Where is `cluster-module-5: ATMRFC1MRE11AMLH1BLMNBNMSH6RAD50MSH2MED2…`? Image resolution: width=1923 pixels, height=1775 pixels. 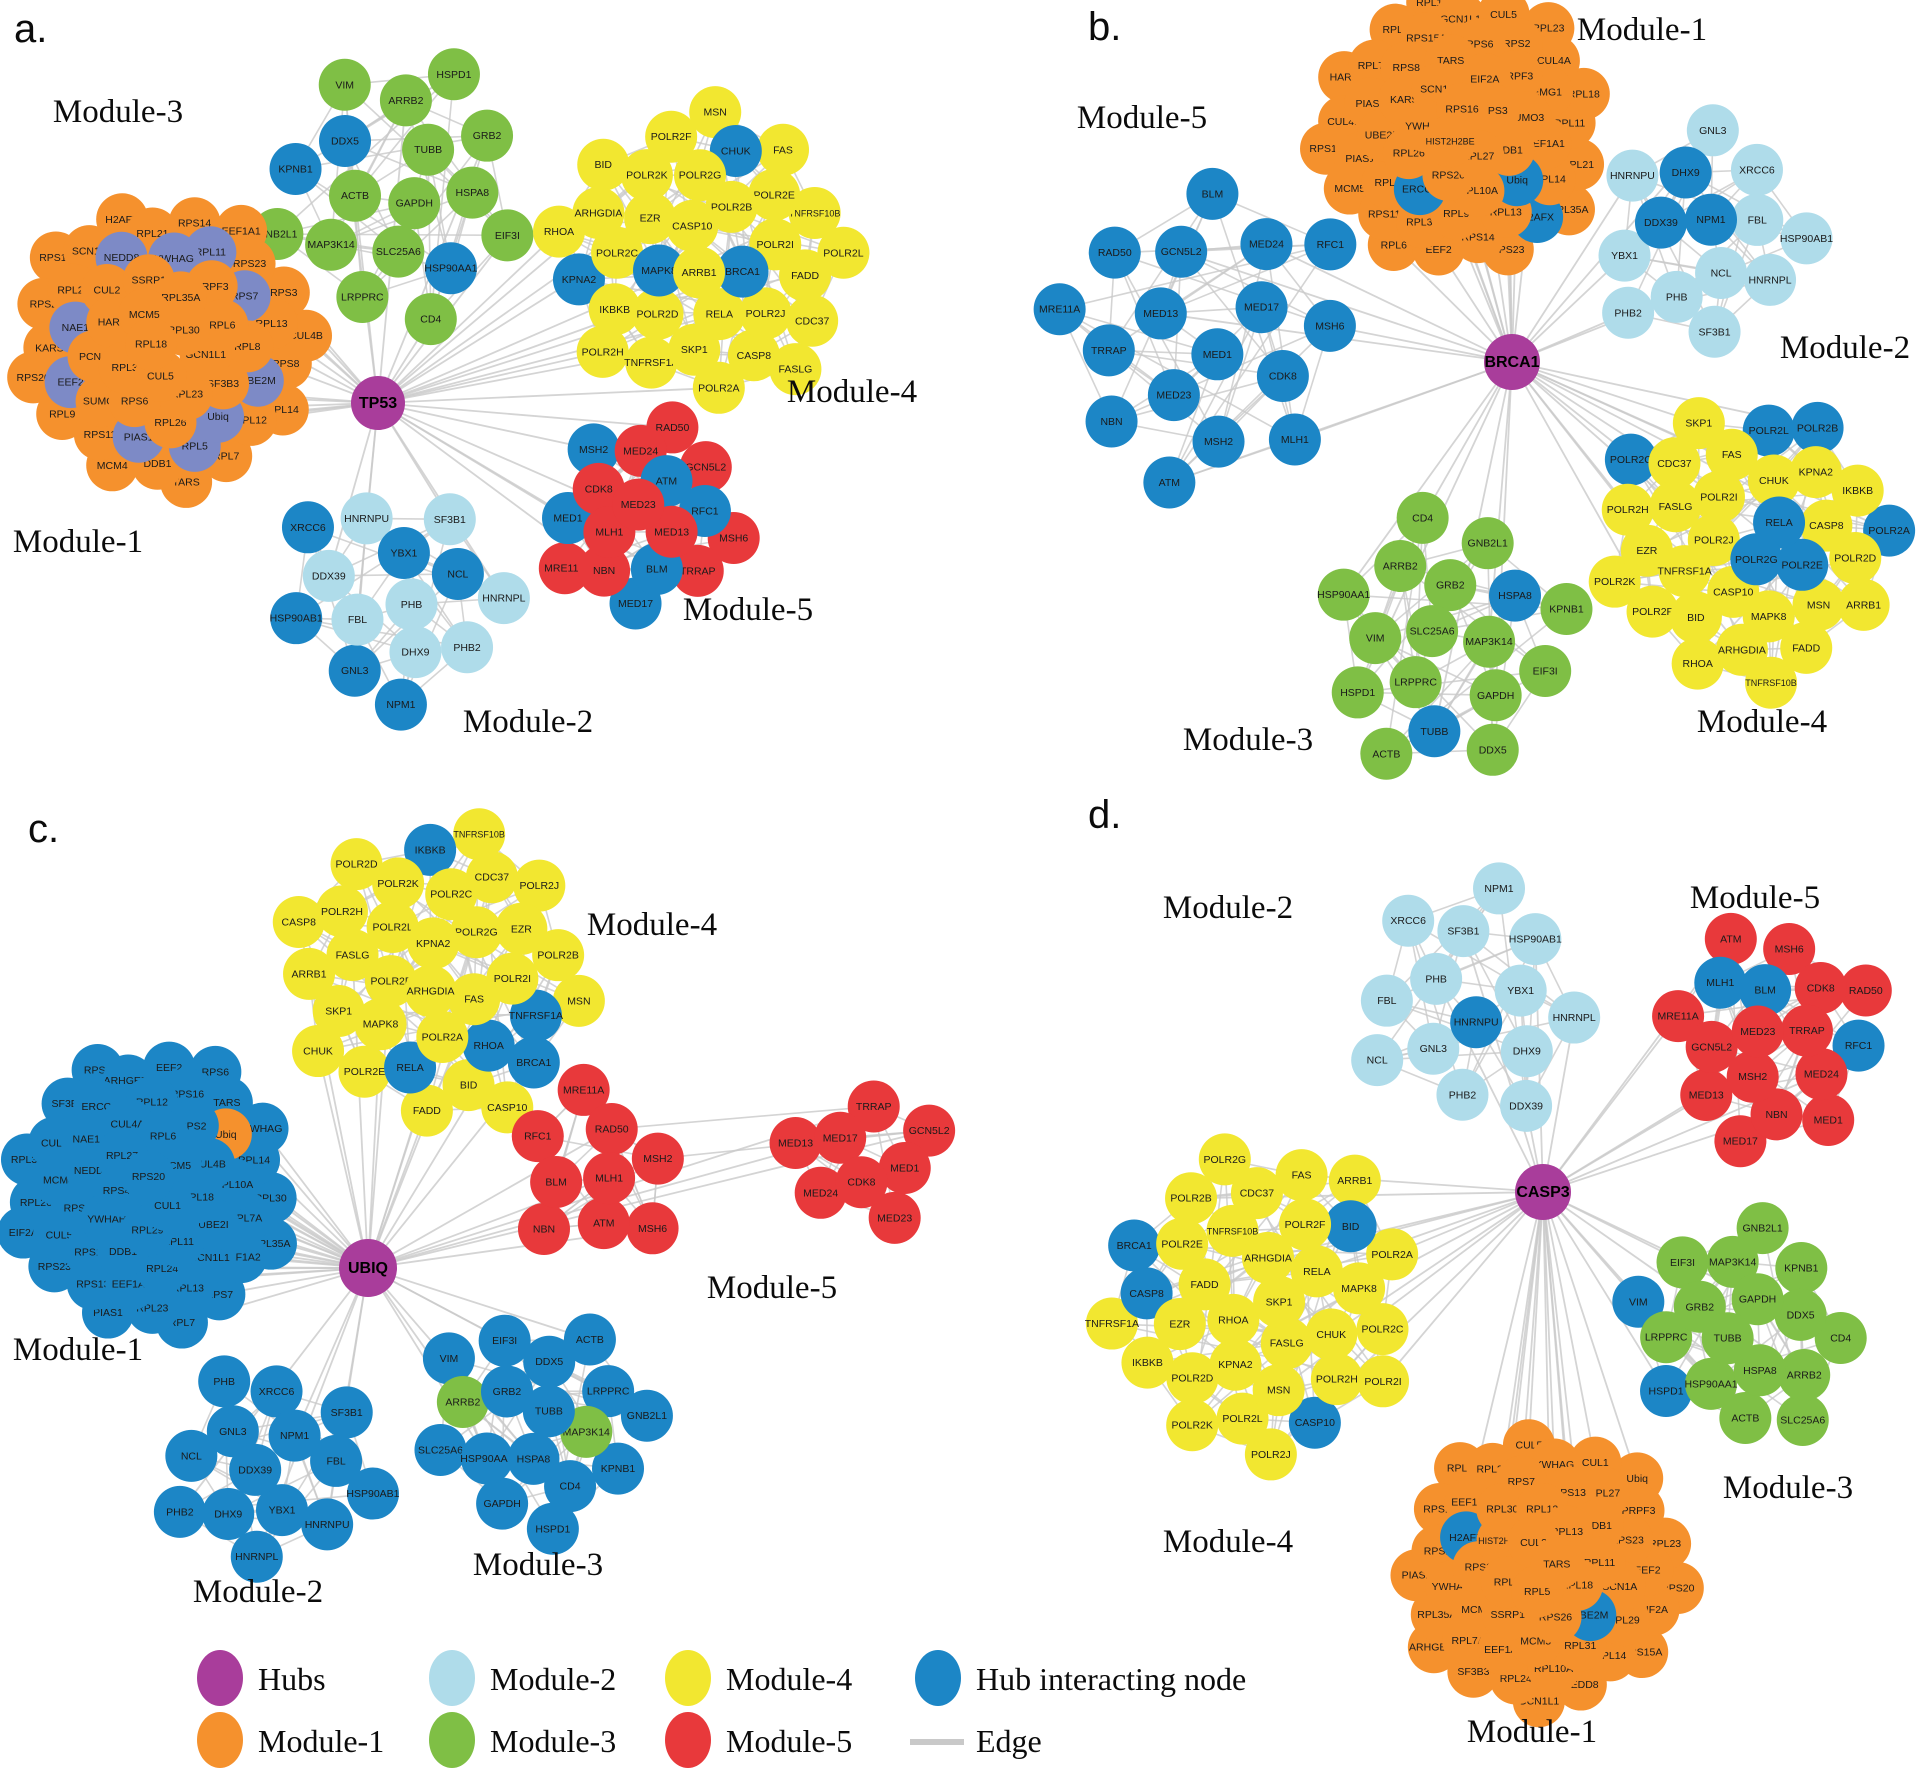
cluster-module-5: ATMRFC1MRE11AMLH1BLMNBNMSH6RAD50MSH2MED2… is located at coordinates (1195, 338).